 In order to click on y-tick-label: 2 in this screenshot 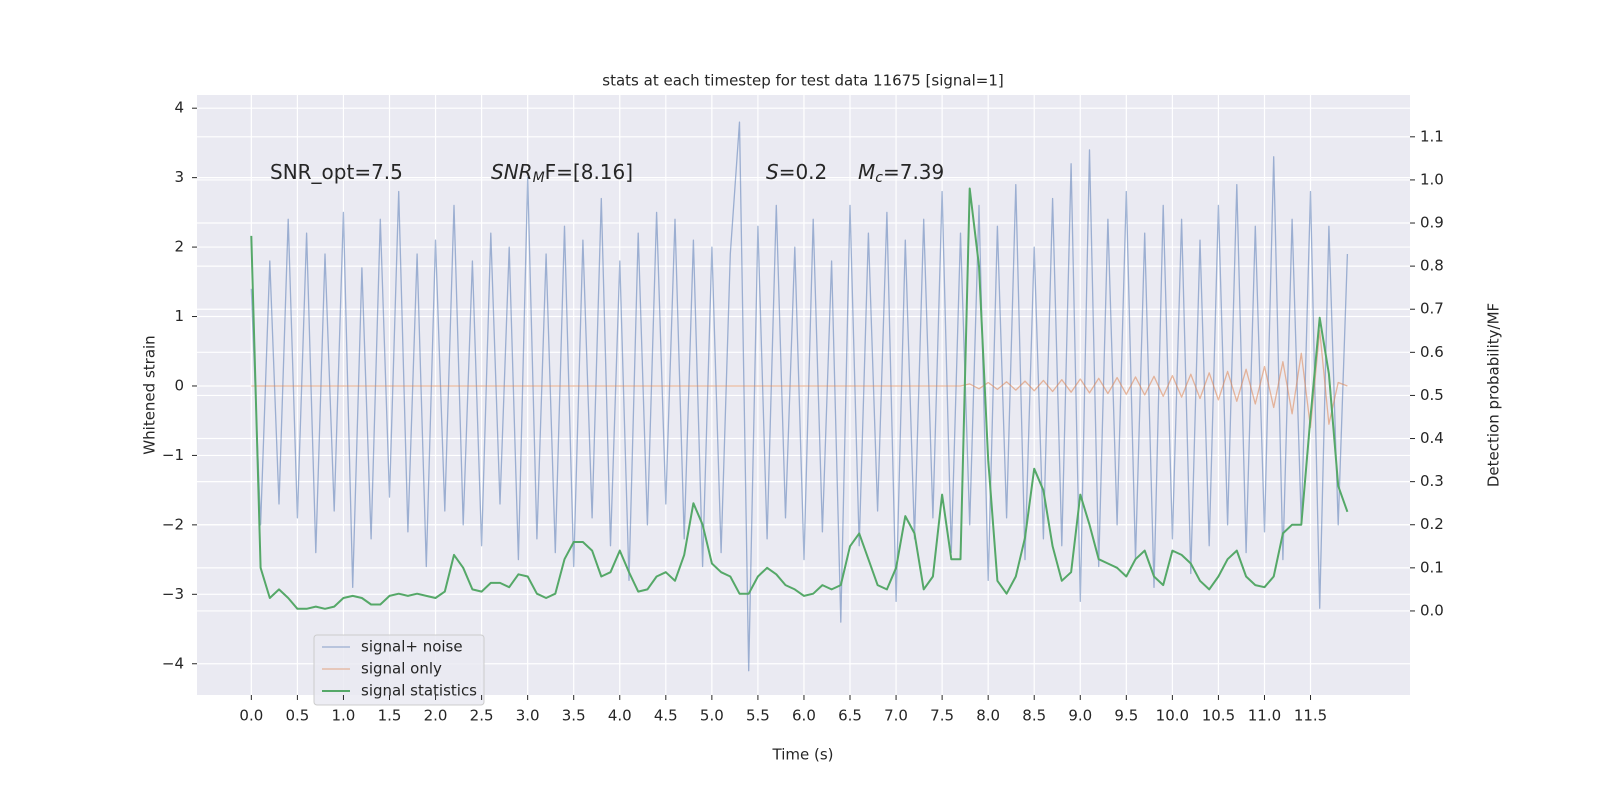, I will do `click(179, 247)`.